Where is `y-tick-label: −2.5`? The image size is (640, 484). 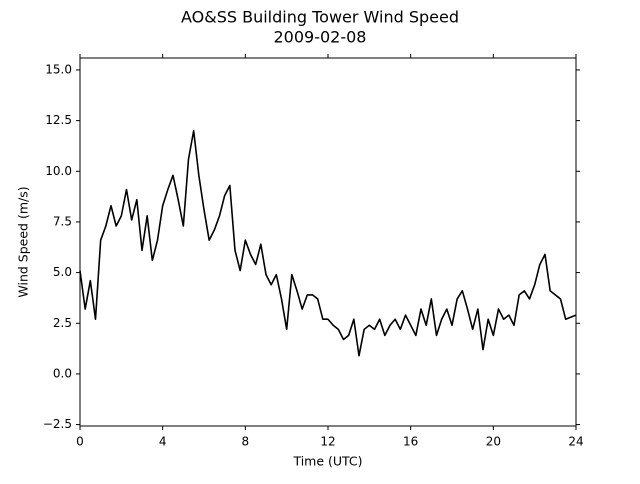 y-tick-label: −2.5 is located at coordinates (57, 424).